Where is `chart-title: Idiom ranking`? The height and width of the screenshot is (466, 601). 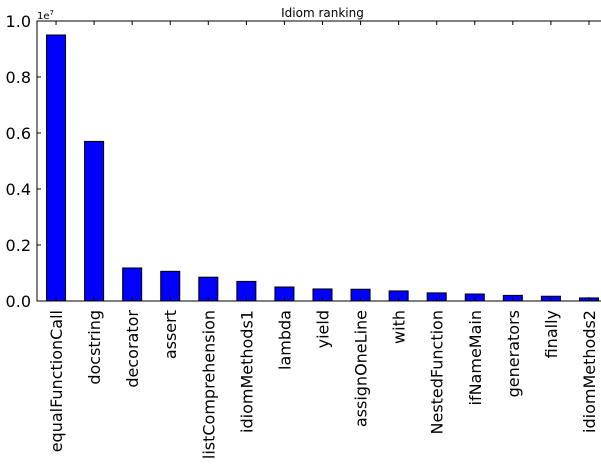
chart-title: Idiom ranking is located at coordinates (322, 13).